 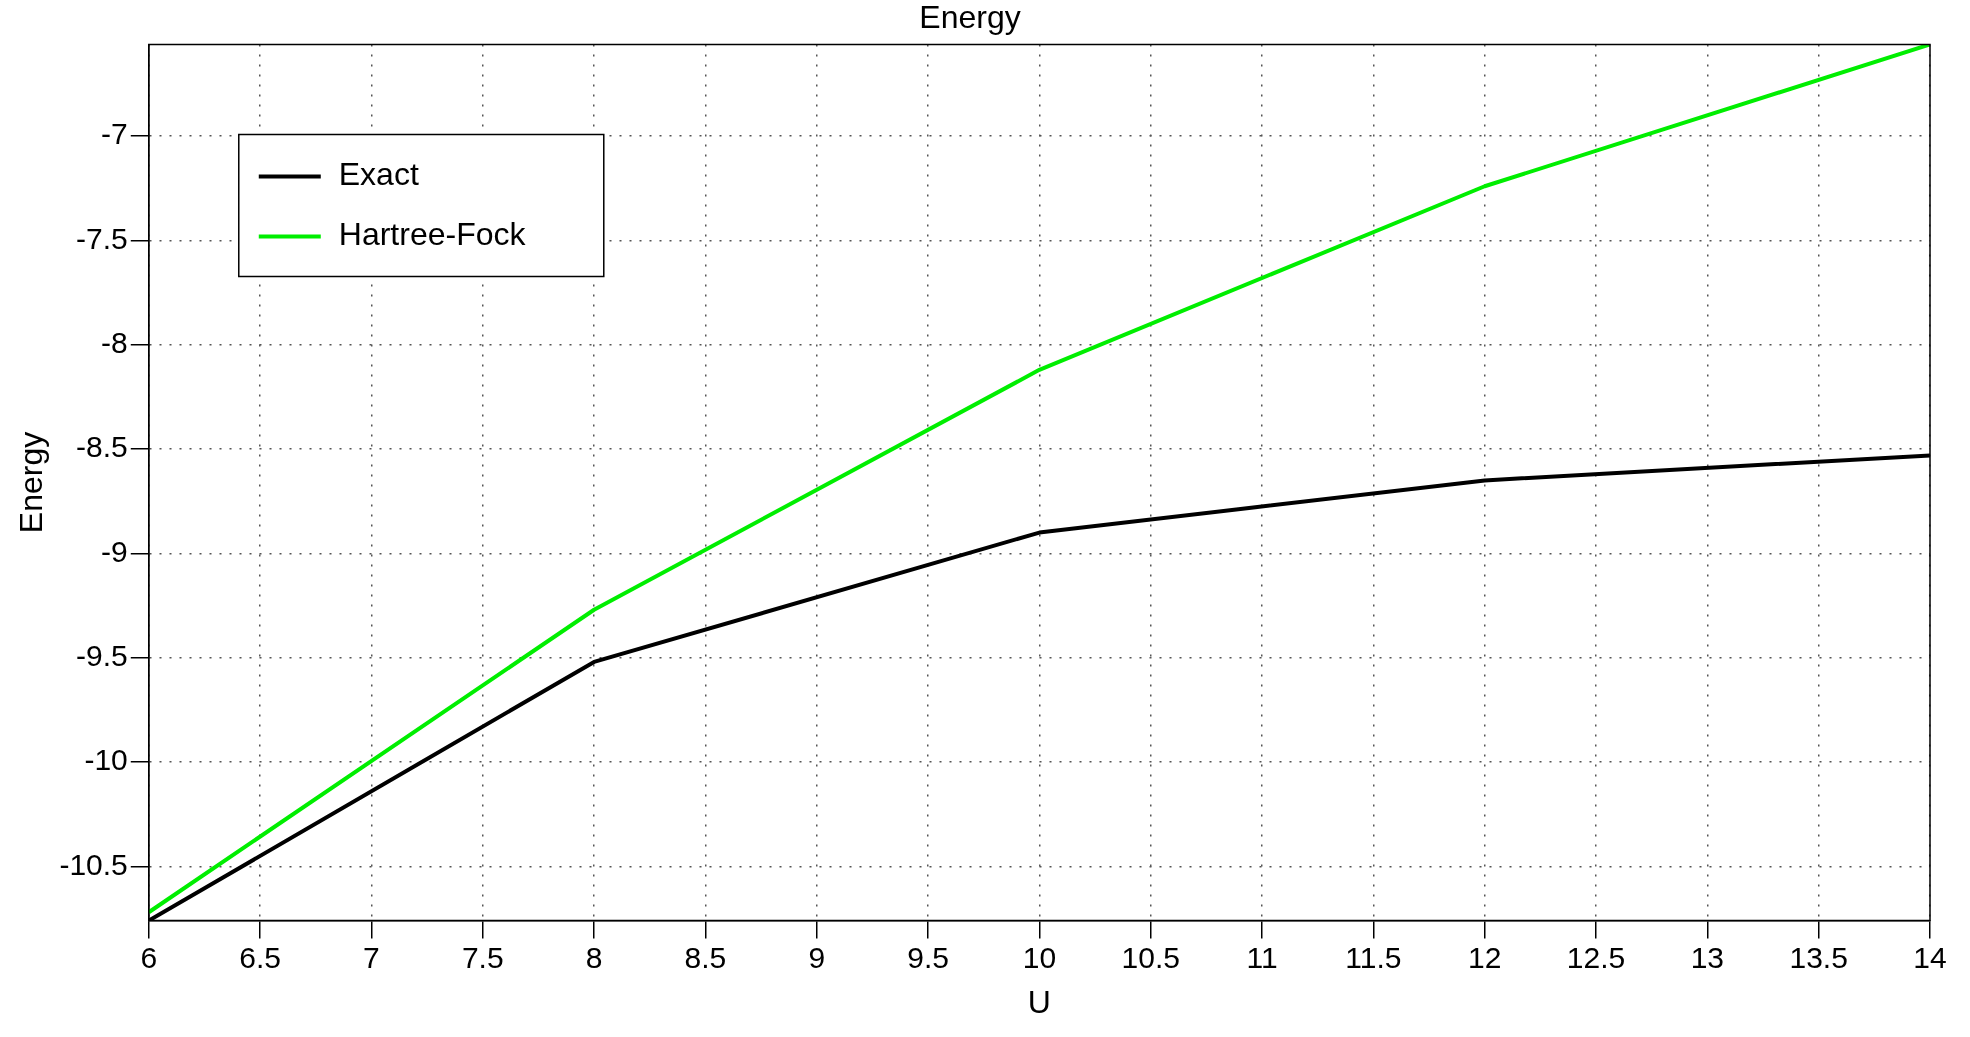 I want to click on x-tick-label: 13.5, so click(x=1818, y=957).